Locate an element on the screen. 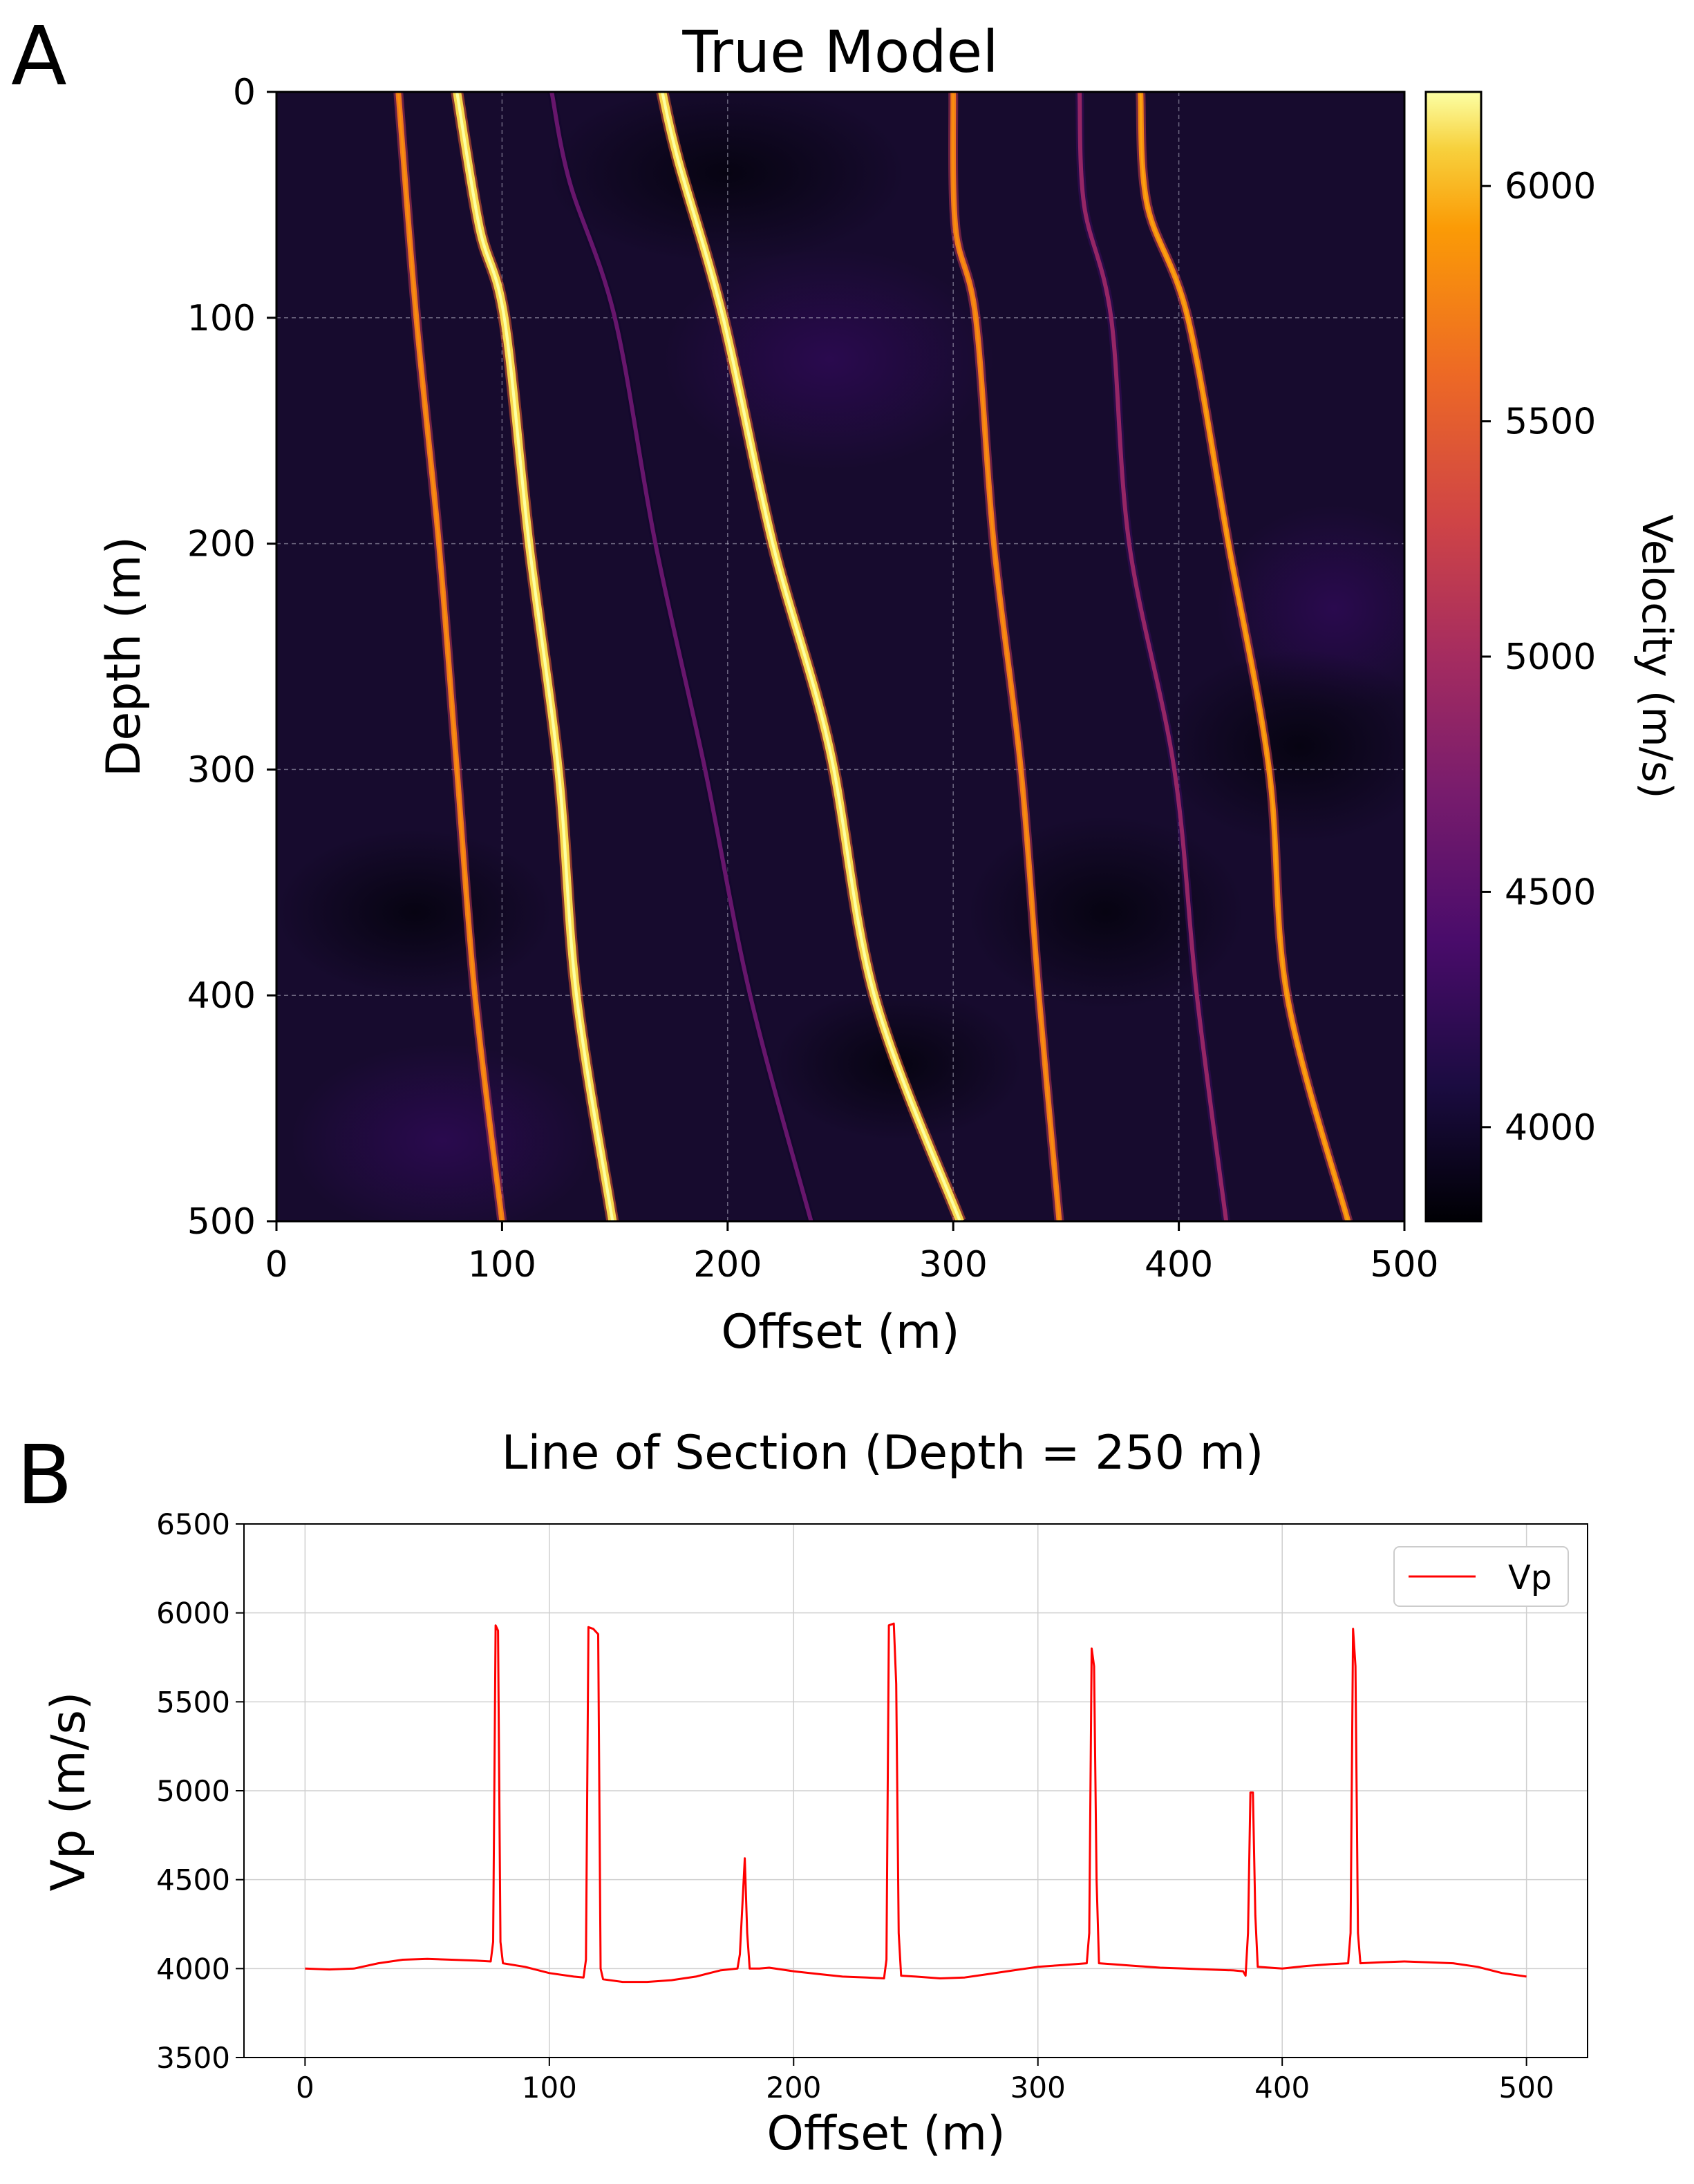 This screenshot has width=1694, height=2184. heatmap-y-tick-label: 200 is located at coordinates (221, 544).